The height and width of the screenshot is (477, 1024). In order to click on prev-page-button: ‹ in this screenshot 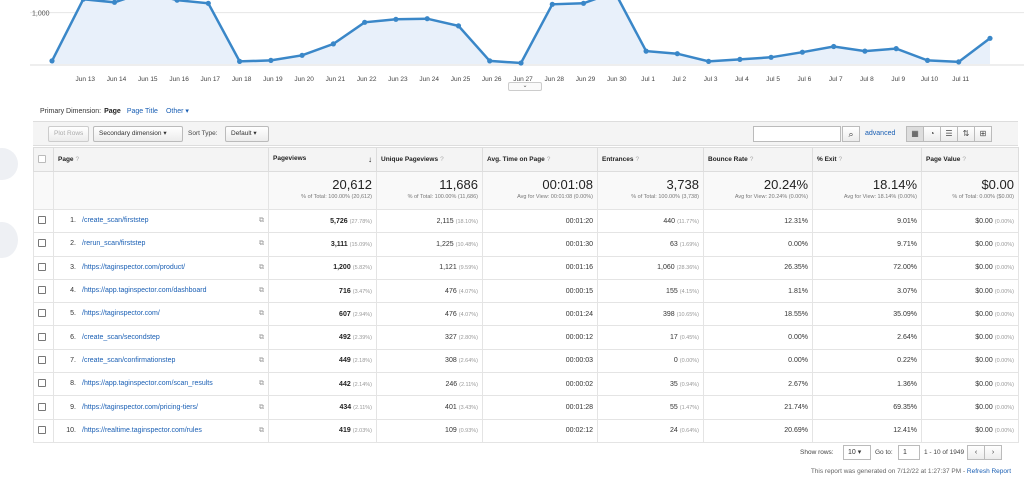, I will do `click(976, 452)`.